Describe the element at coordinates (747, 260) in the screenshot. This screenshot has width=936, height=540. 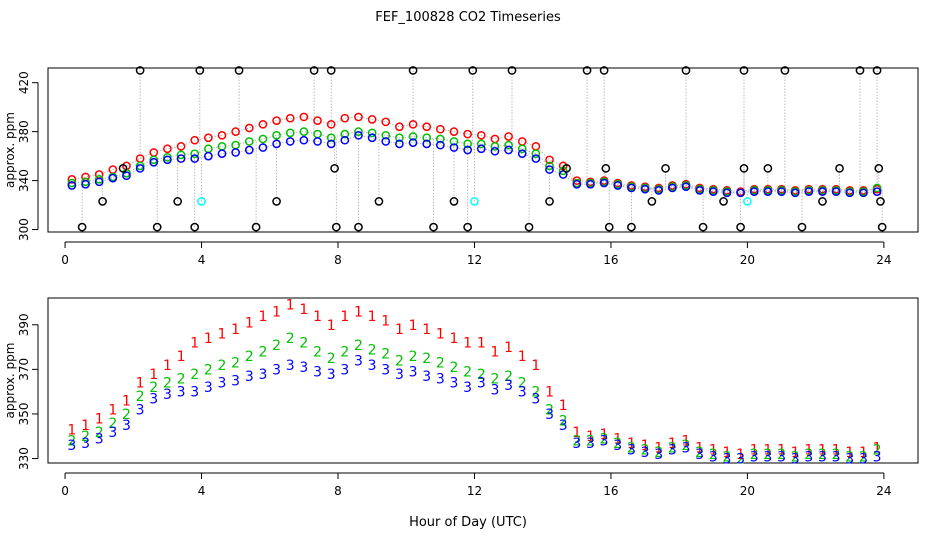
I see `x-tick-label: 20` at that location.